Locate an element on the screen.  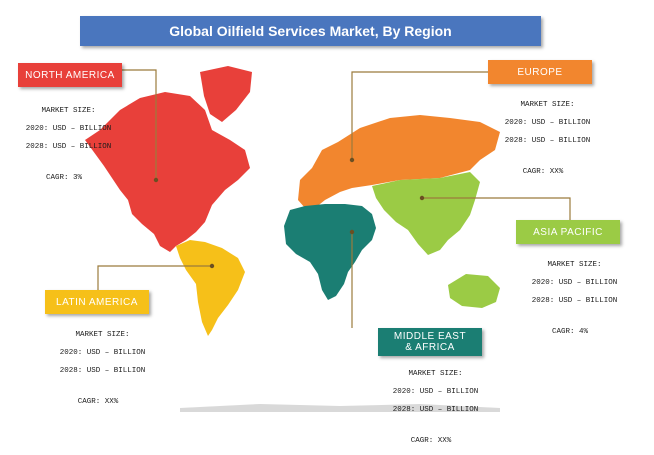
latin-america-size-heading: MARKET SIZE: is located at coordinates (102, 335).